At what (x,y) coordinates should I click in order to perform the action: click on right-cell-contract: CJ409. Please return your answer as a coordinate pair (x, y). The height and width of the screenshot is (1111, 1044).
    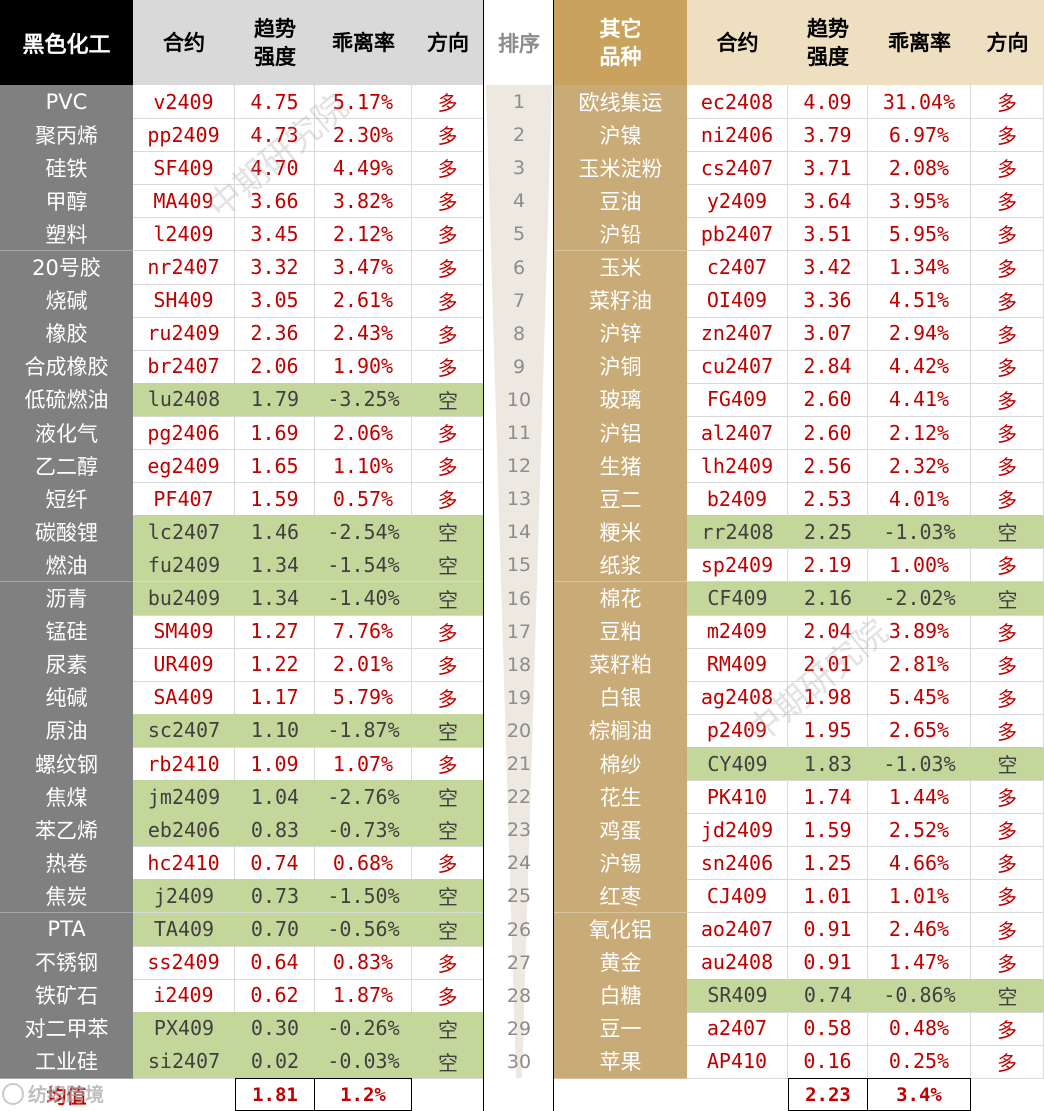
    Looking at the image, I should click on (737, 896).